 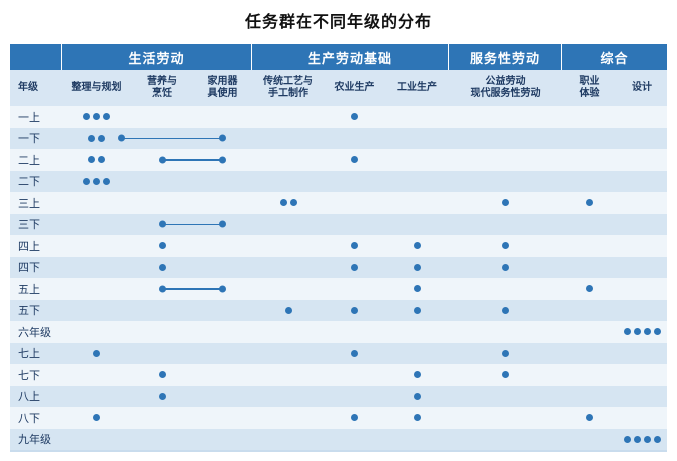 I want to click on column-header-c4: 传统工艺与 手工制作, so click(x=288, y=87).